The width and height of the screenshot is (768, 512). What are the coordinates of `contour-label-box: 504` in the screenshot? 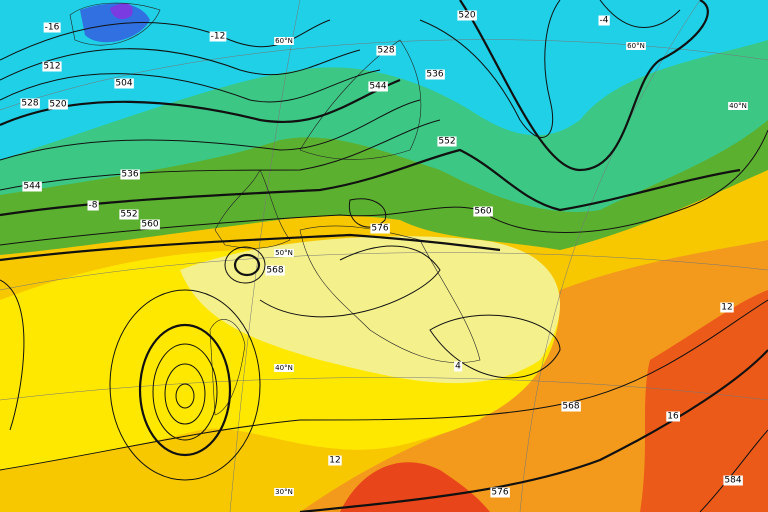 It's located at (124, 83).